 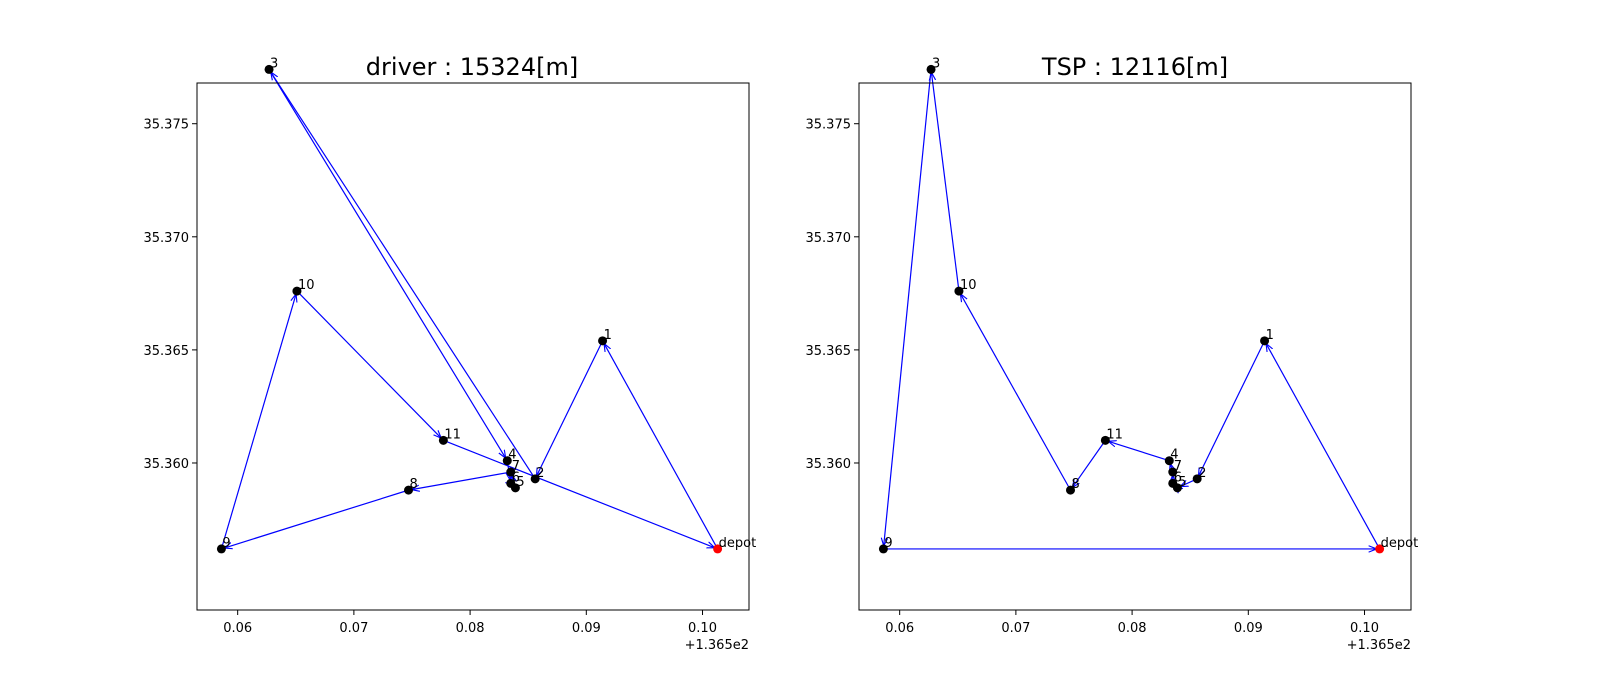 I want to click on chart-title: TSP : 12116[m], so click(x=1134, y=67).